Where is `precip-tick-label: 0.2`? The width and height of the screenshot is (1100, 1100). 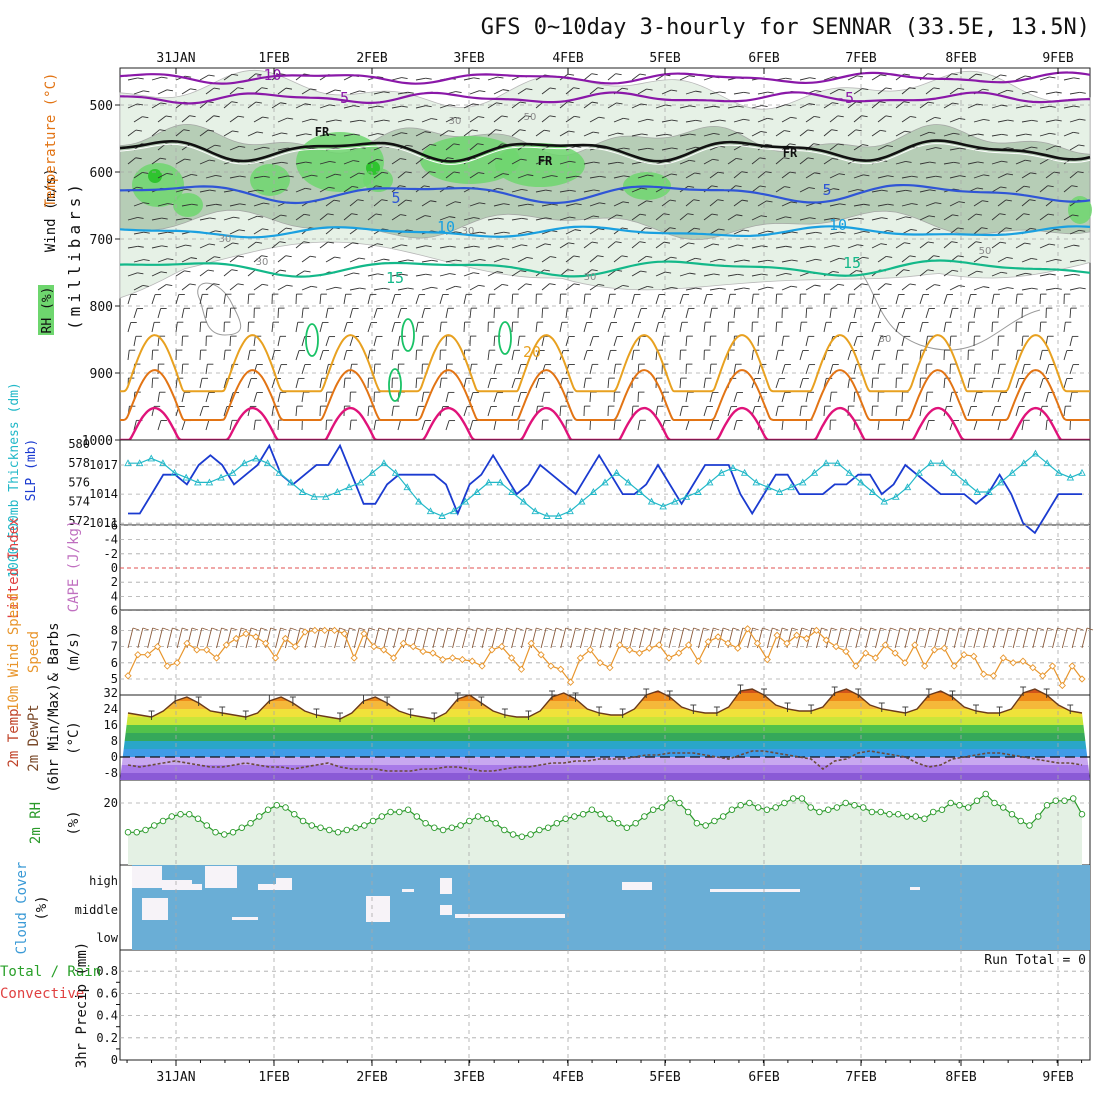 precip-tick-label: 0.2 is located at coordinates (107, 1038).